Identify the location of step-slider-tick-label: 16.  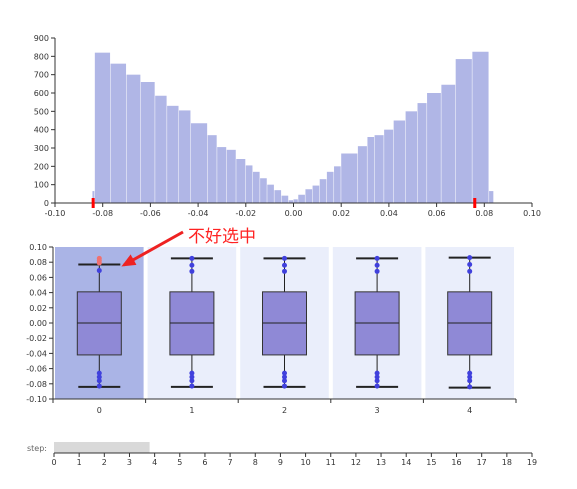
(456, 462).